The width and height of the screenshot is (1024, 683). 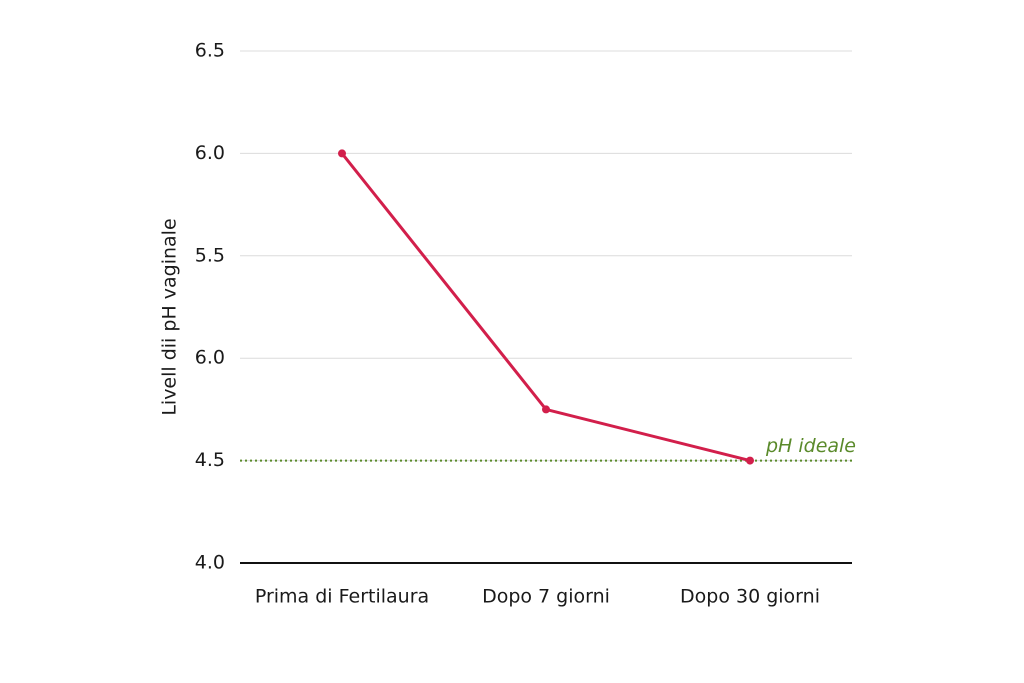 I want to click on x-tick-label: Dopo 30 giorni, so click(x=750, y=597).